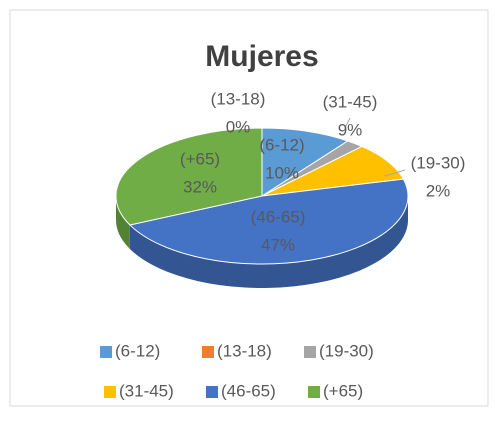  What do you see at coordinates (244, 350) in the screenshot?
I see `legend-label: (13-18)` at bounding box center [244, 350].